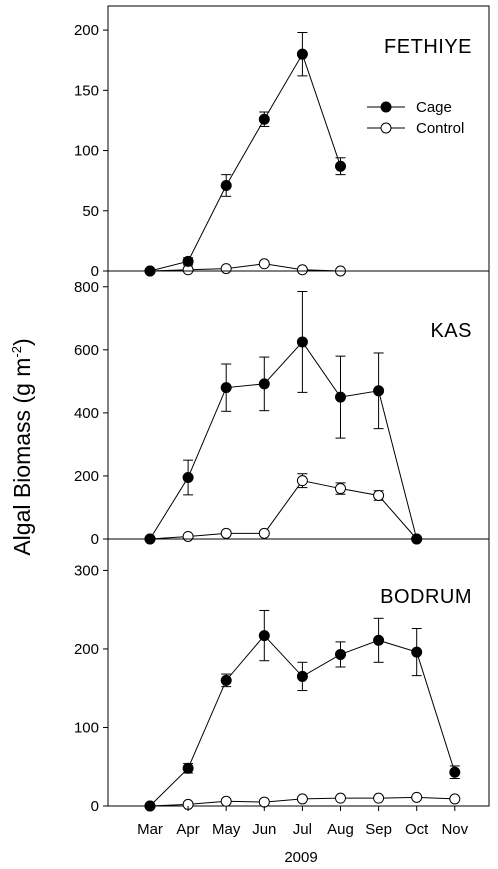 This screenshot has height=869, width=498. I want to click on x-tick-label: Oct, so click(417, 829).